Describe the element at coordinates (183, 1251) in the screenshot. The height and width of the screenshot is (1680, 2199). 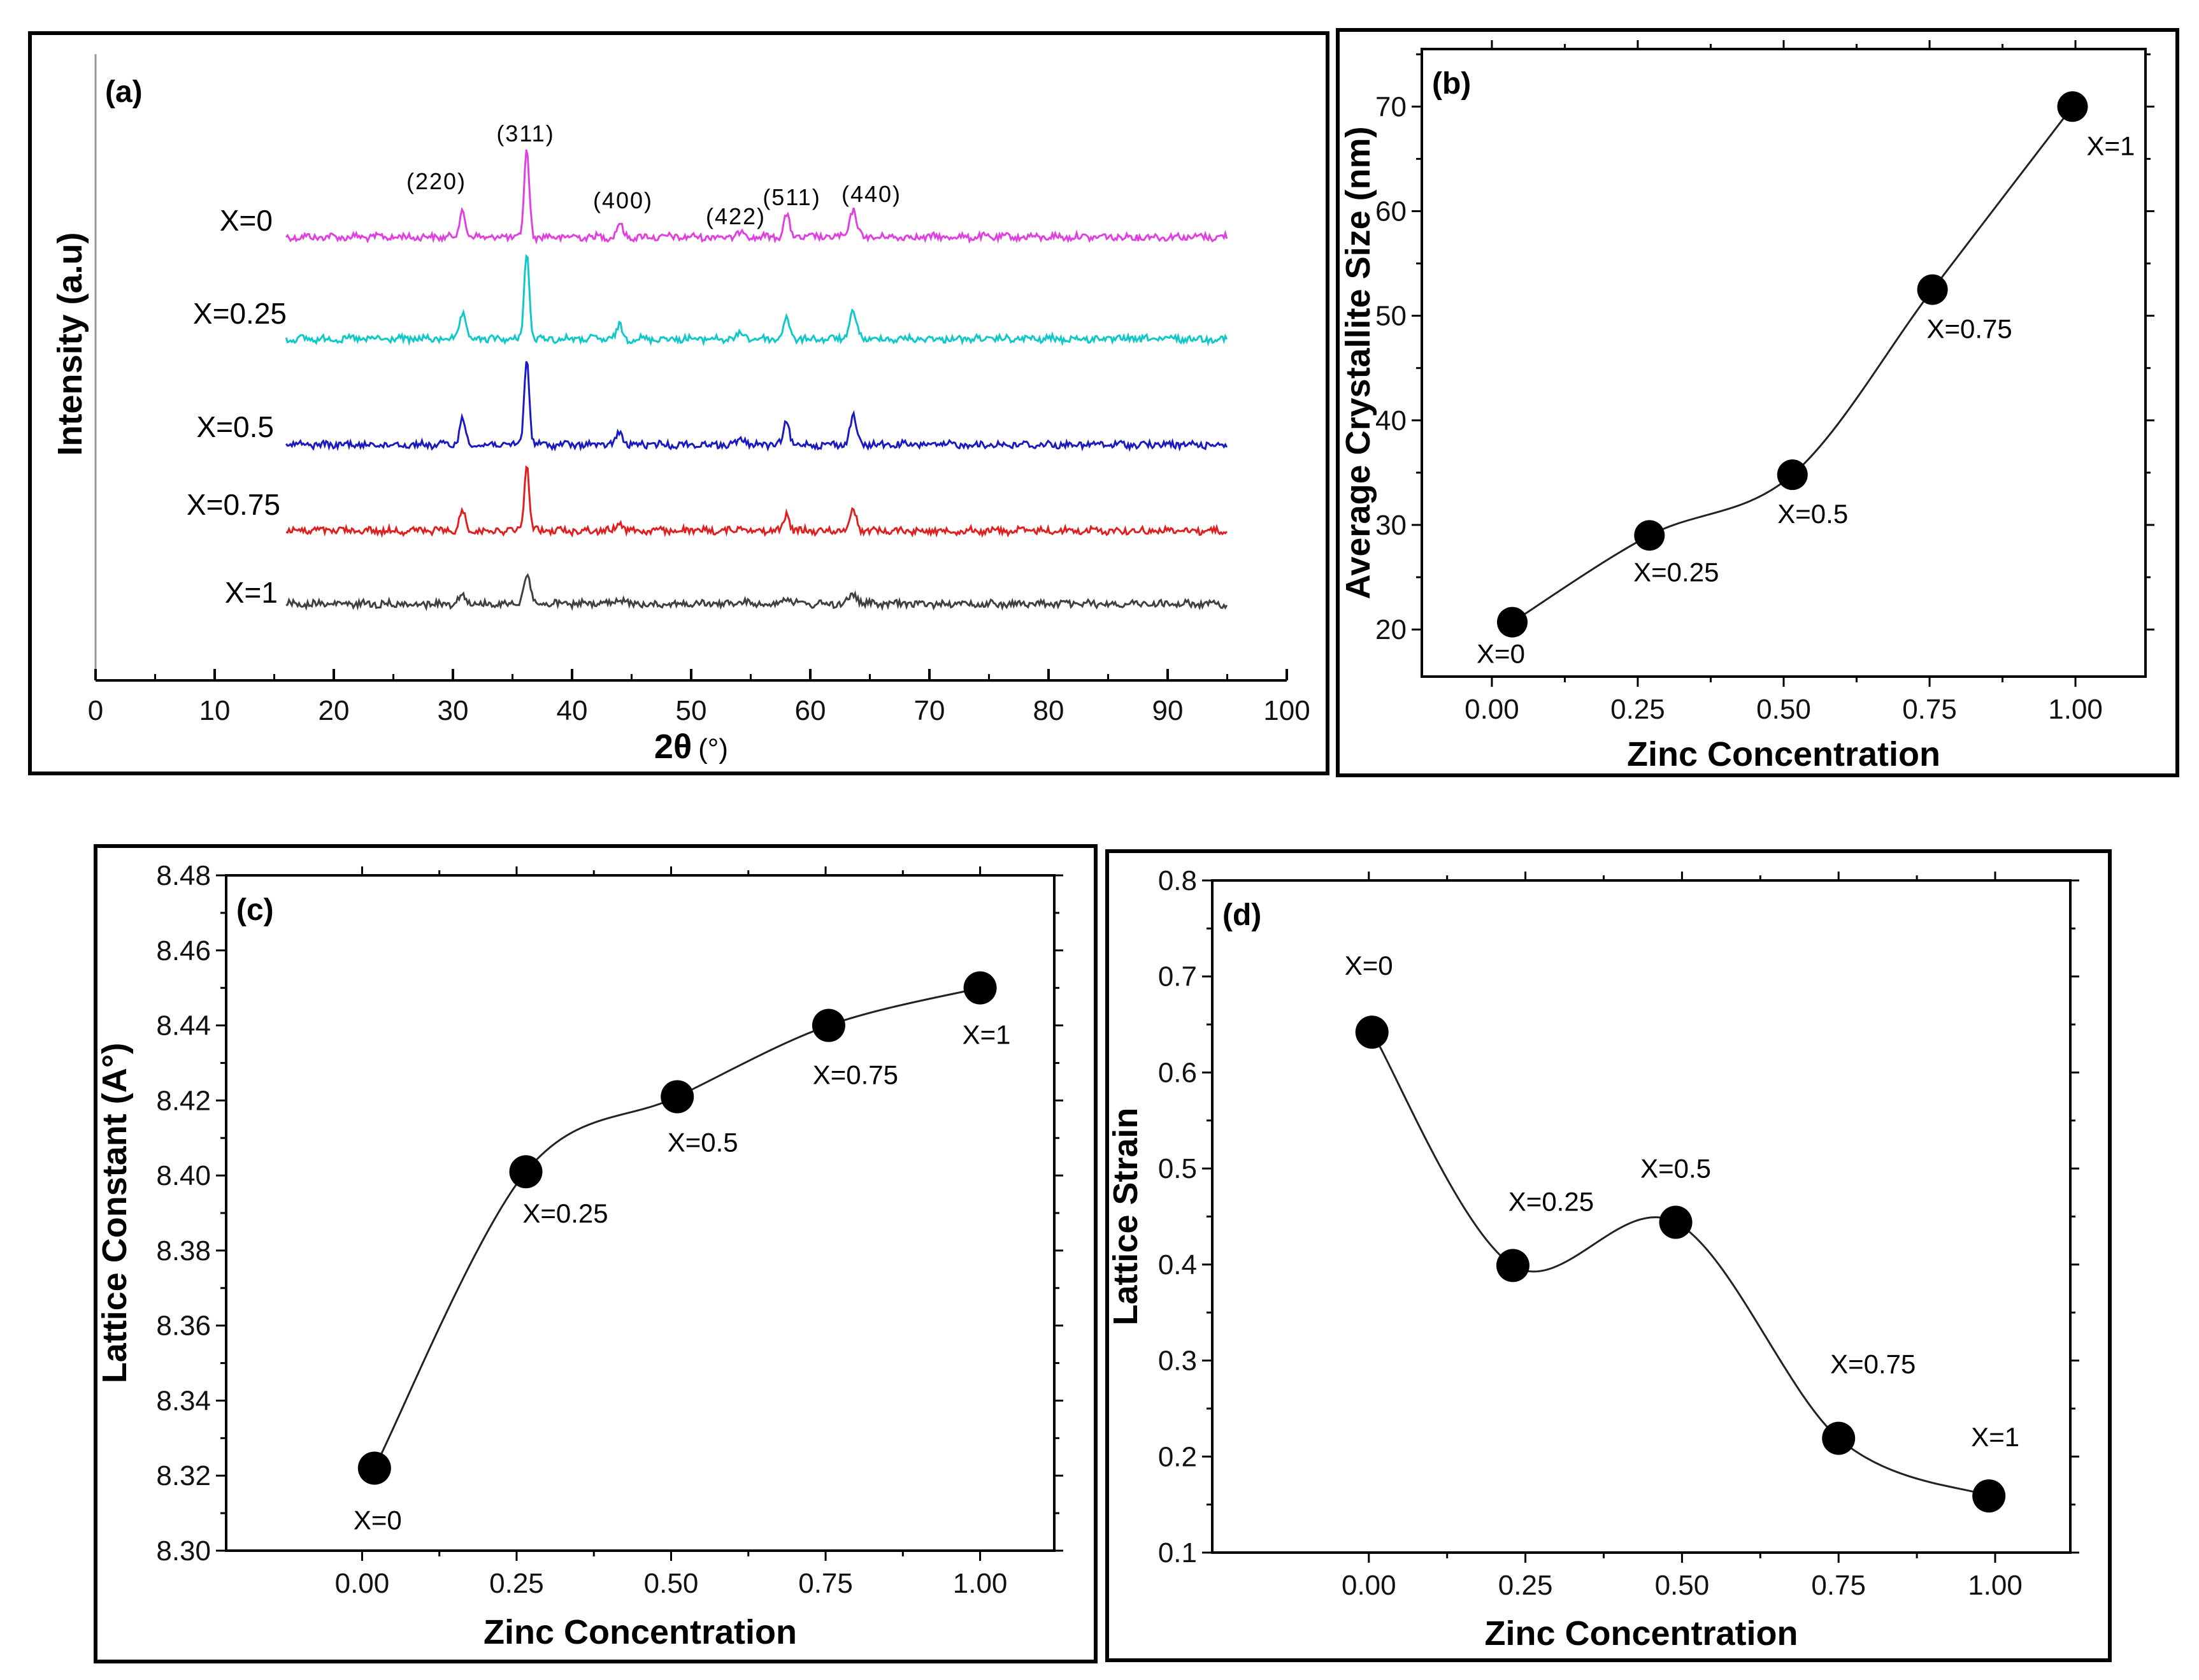
I see `y-tick-label: 8.38` at that location.